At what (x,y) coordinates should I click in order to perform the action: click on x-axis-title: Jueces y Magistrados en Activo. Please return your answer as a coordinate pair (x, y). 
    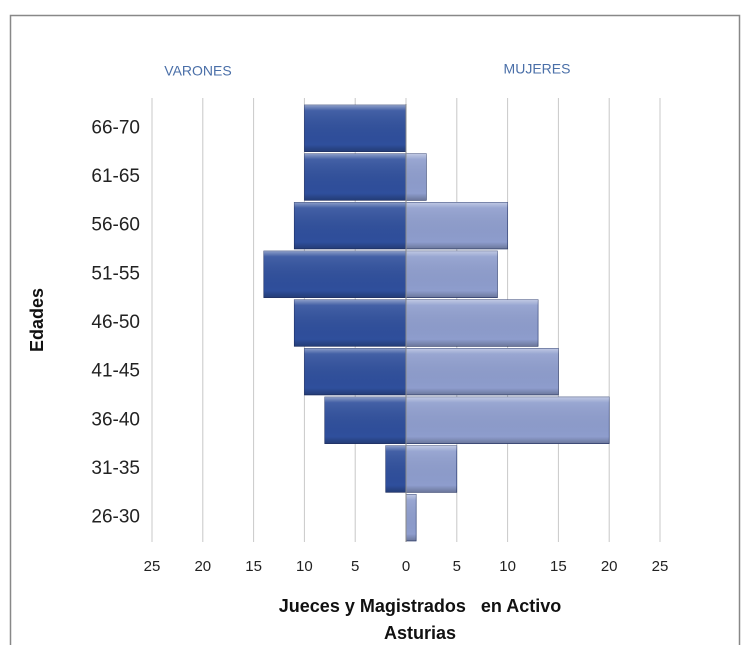
    Looking at the image, I should click on (420, 606).